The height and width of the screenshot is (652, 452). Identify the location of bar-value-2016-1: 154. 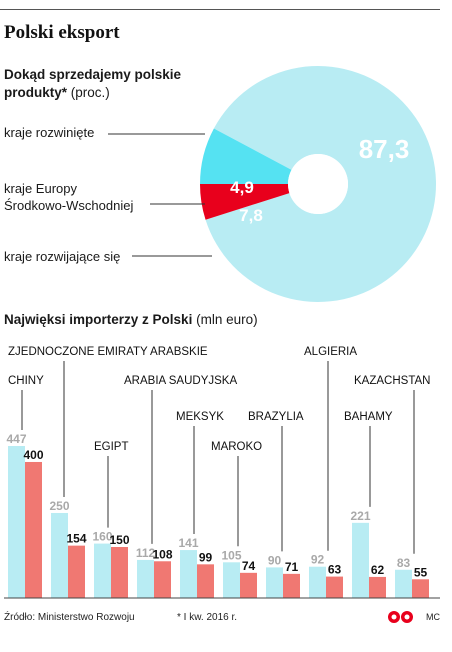
(76, 539).